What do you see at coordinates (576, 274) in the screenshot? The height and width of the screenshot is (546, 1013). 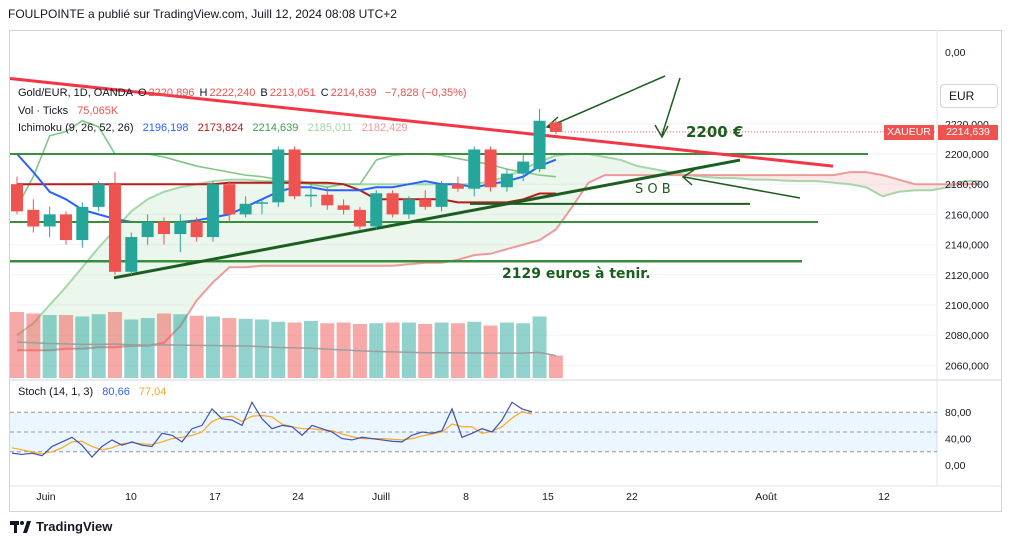 I see `note-2129: 2129 euros à tenir.` at bounding box center [576, 274].